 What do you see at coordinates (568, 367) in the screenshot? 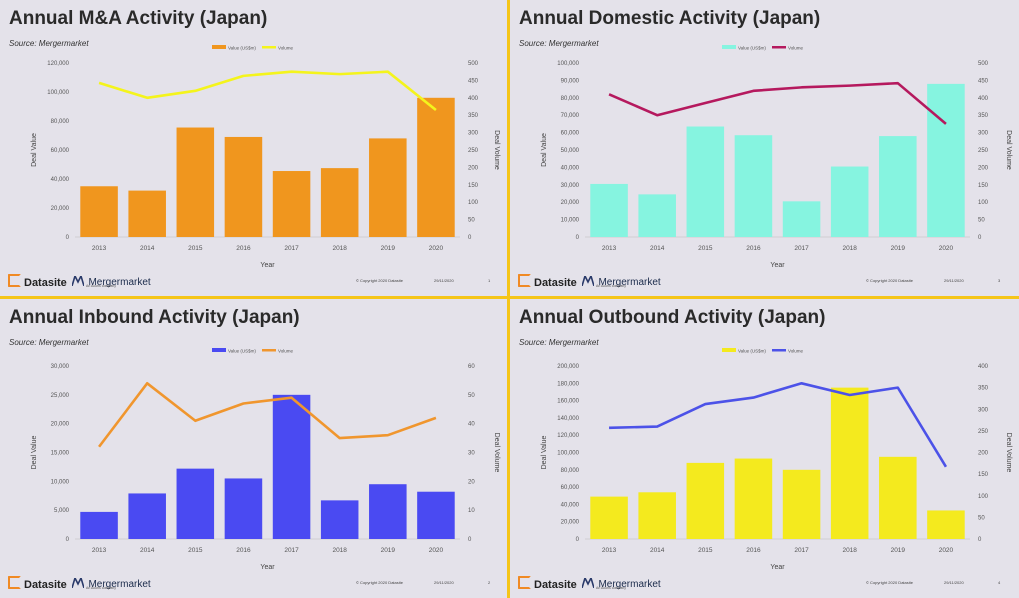
I see `y-tick-label: 200,000` at bounding box center [568, 367].